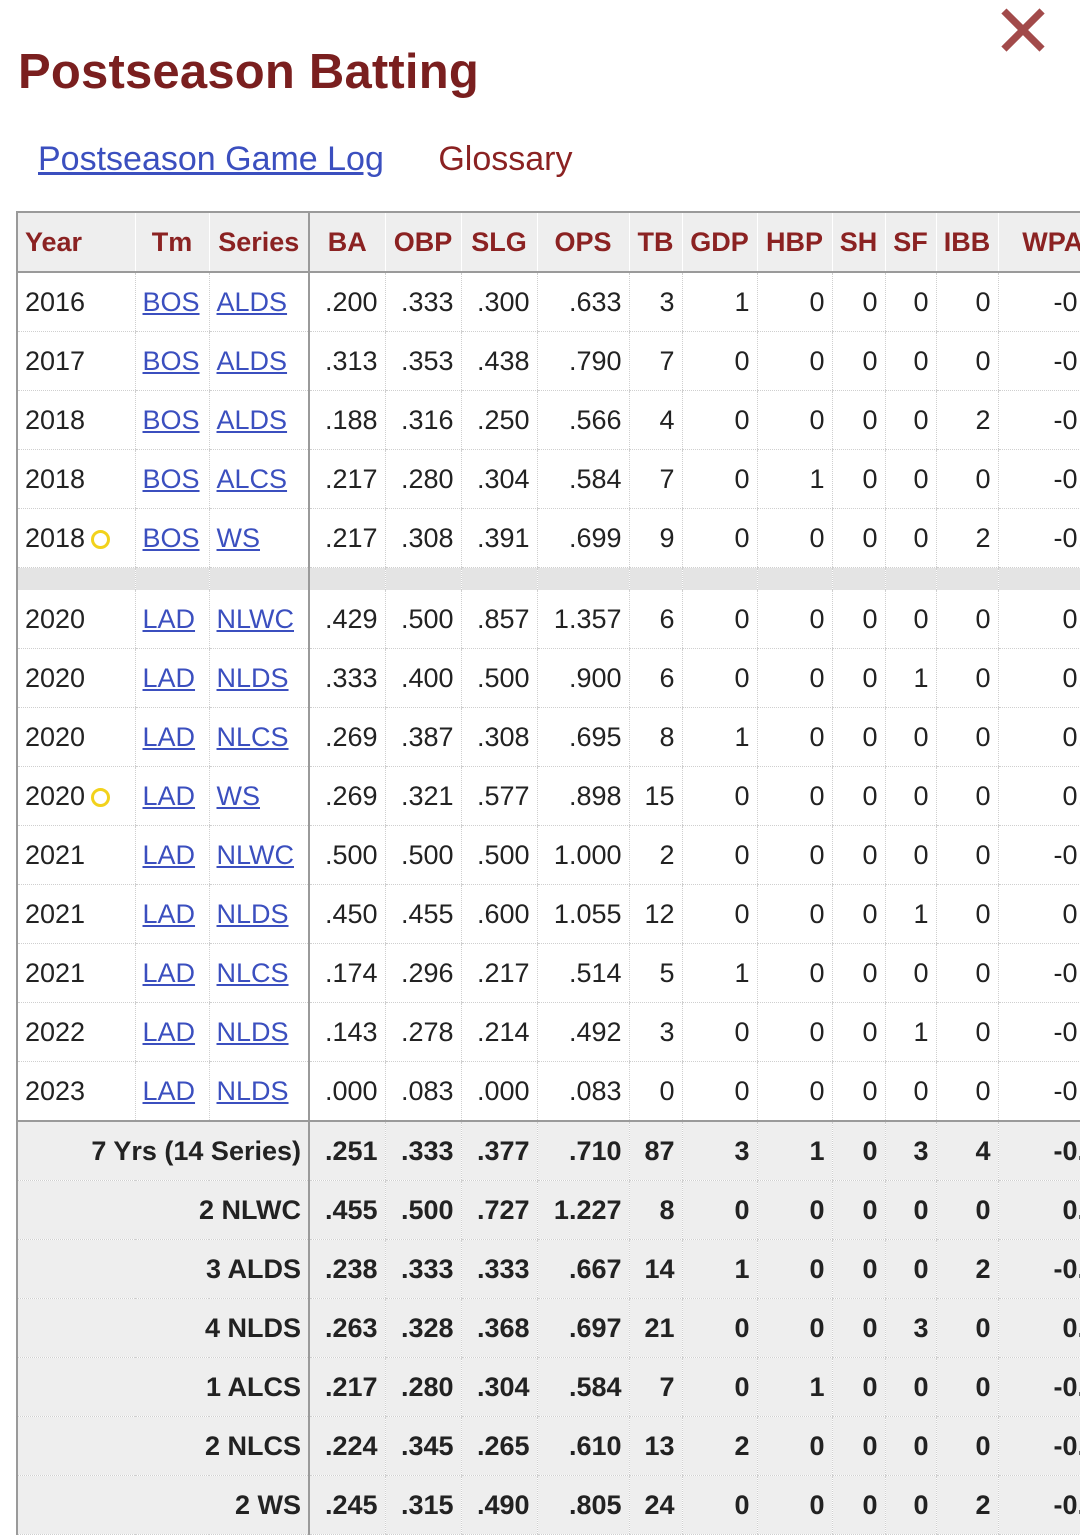 This screenshot has width=1080, height=1536. What do you see at coordinates (422, 1446) in the screenshot?
I see `total-obp-cell: .345` at bounding box center [422, 1446].